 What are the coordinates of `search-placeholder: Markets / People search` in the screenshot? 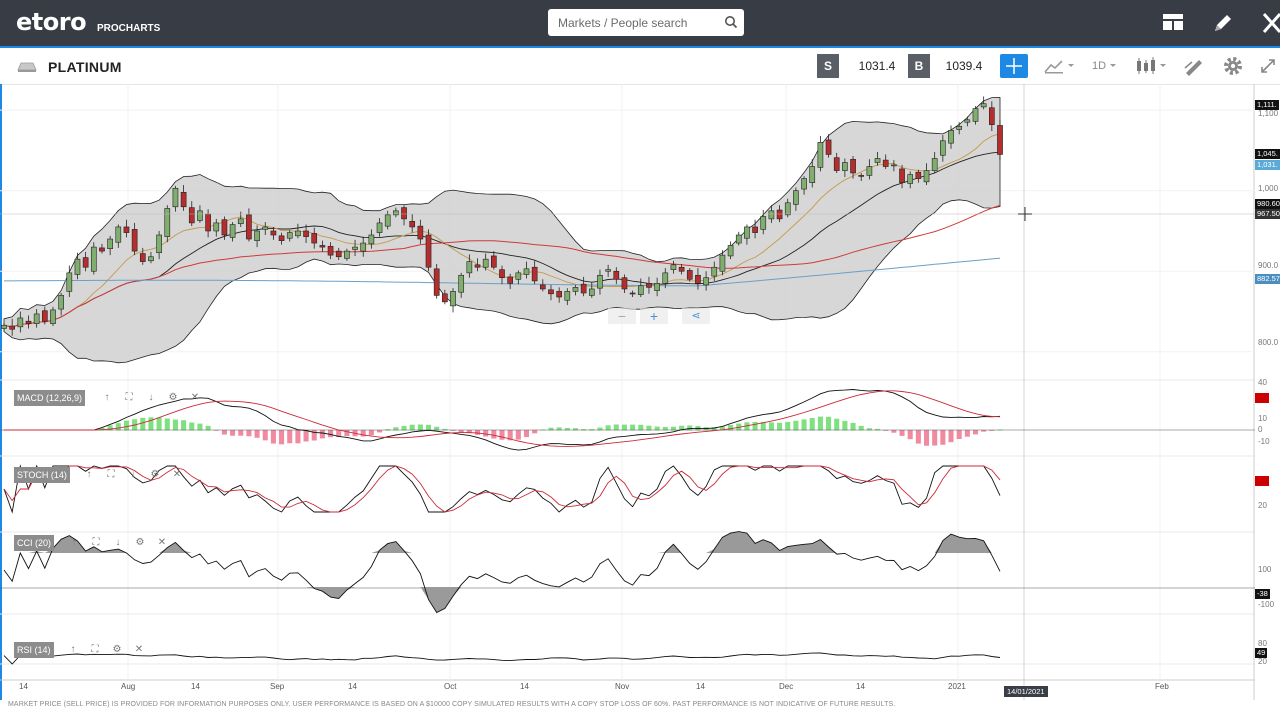 It's located at (623, 23).